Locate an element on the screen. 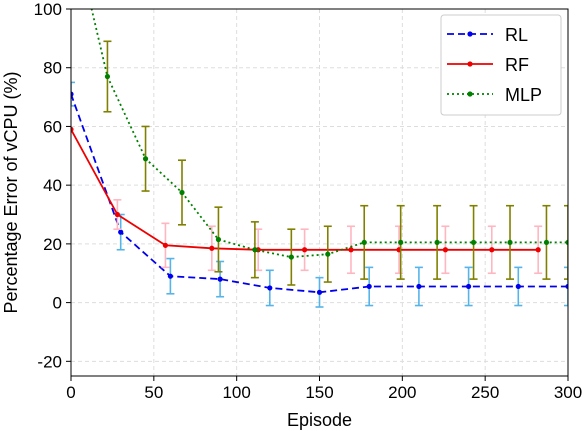 The height and width of the screenshot is (431, 585). y-tick-label: 80 is located at coordinates (52, 68).